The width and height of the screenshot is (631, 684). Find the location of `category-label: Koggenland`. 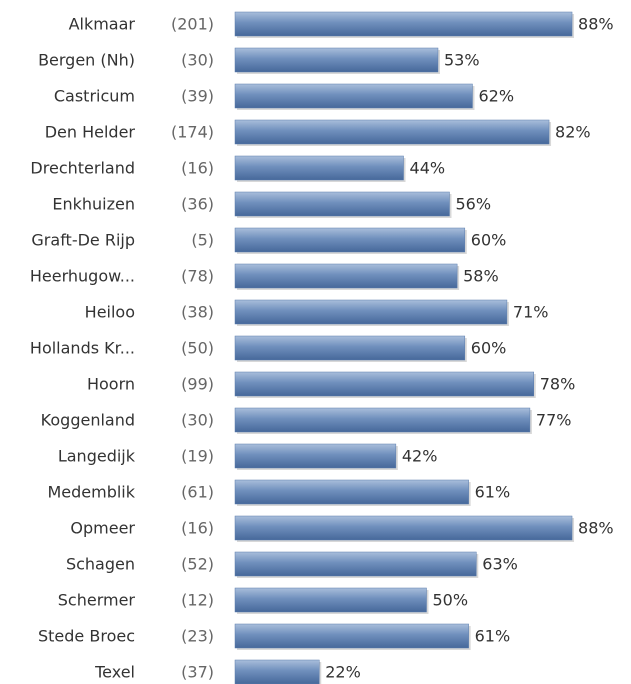

category-label: Koggenland is located at coordinates (88, 420).